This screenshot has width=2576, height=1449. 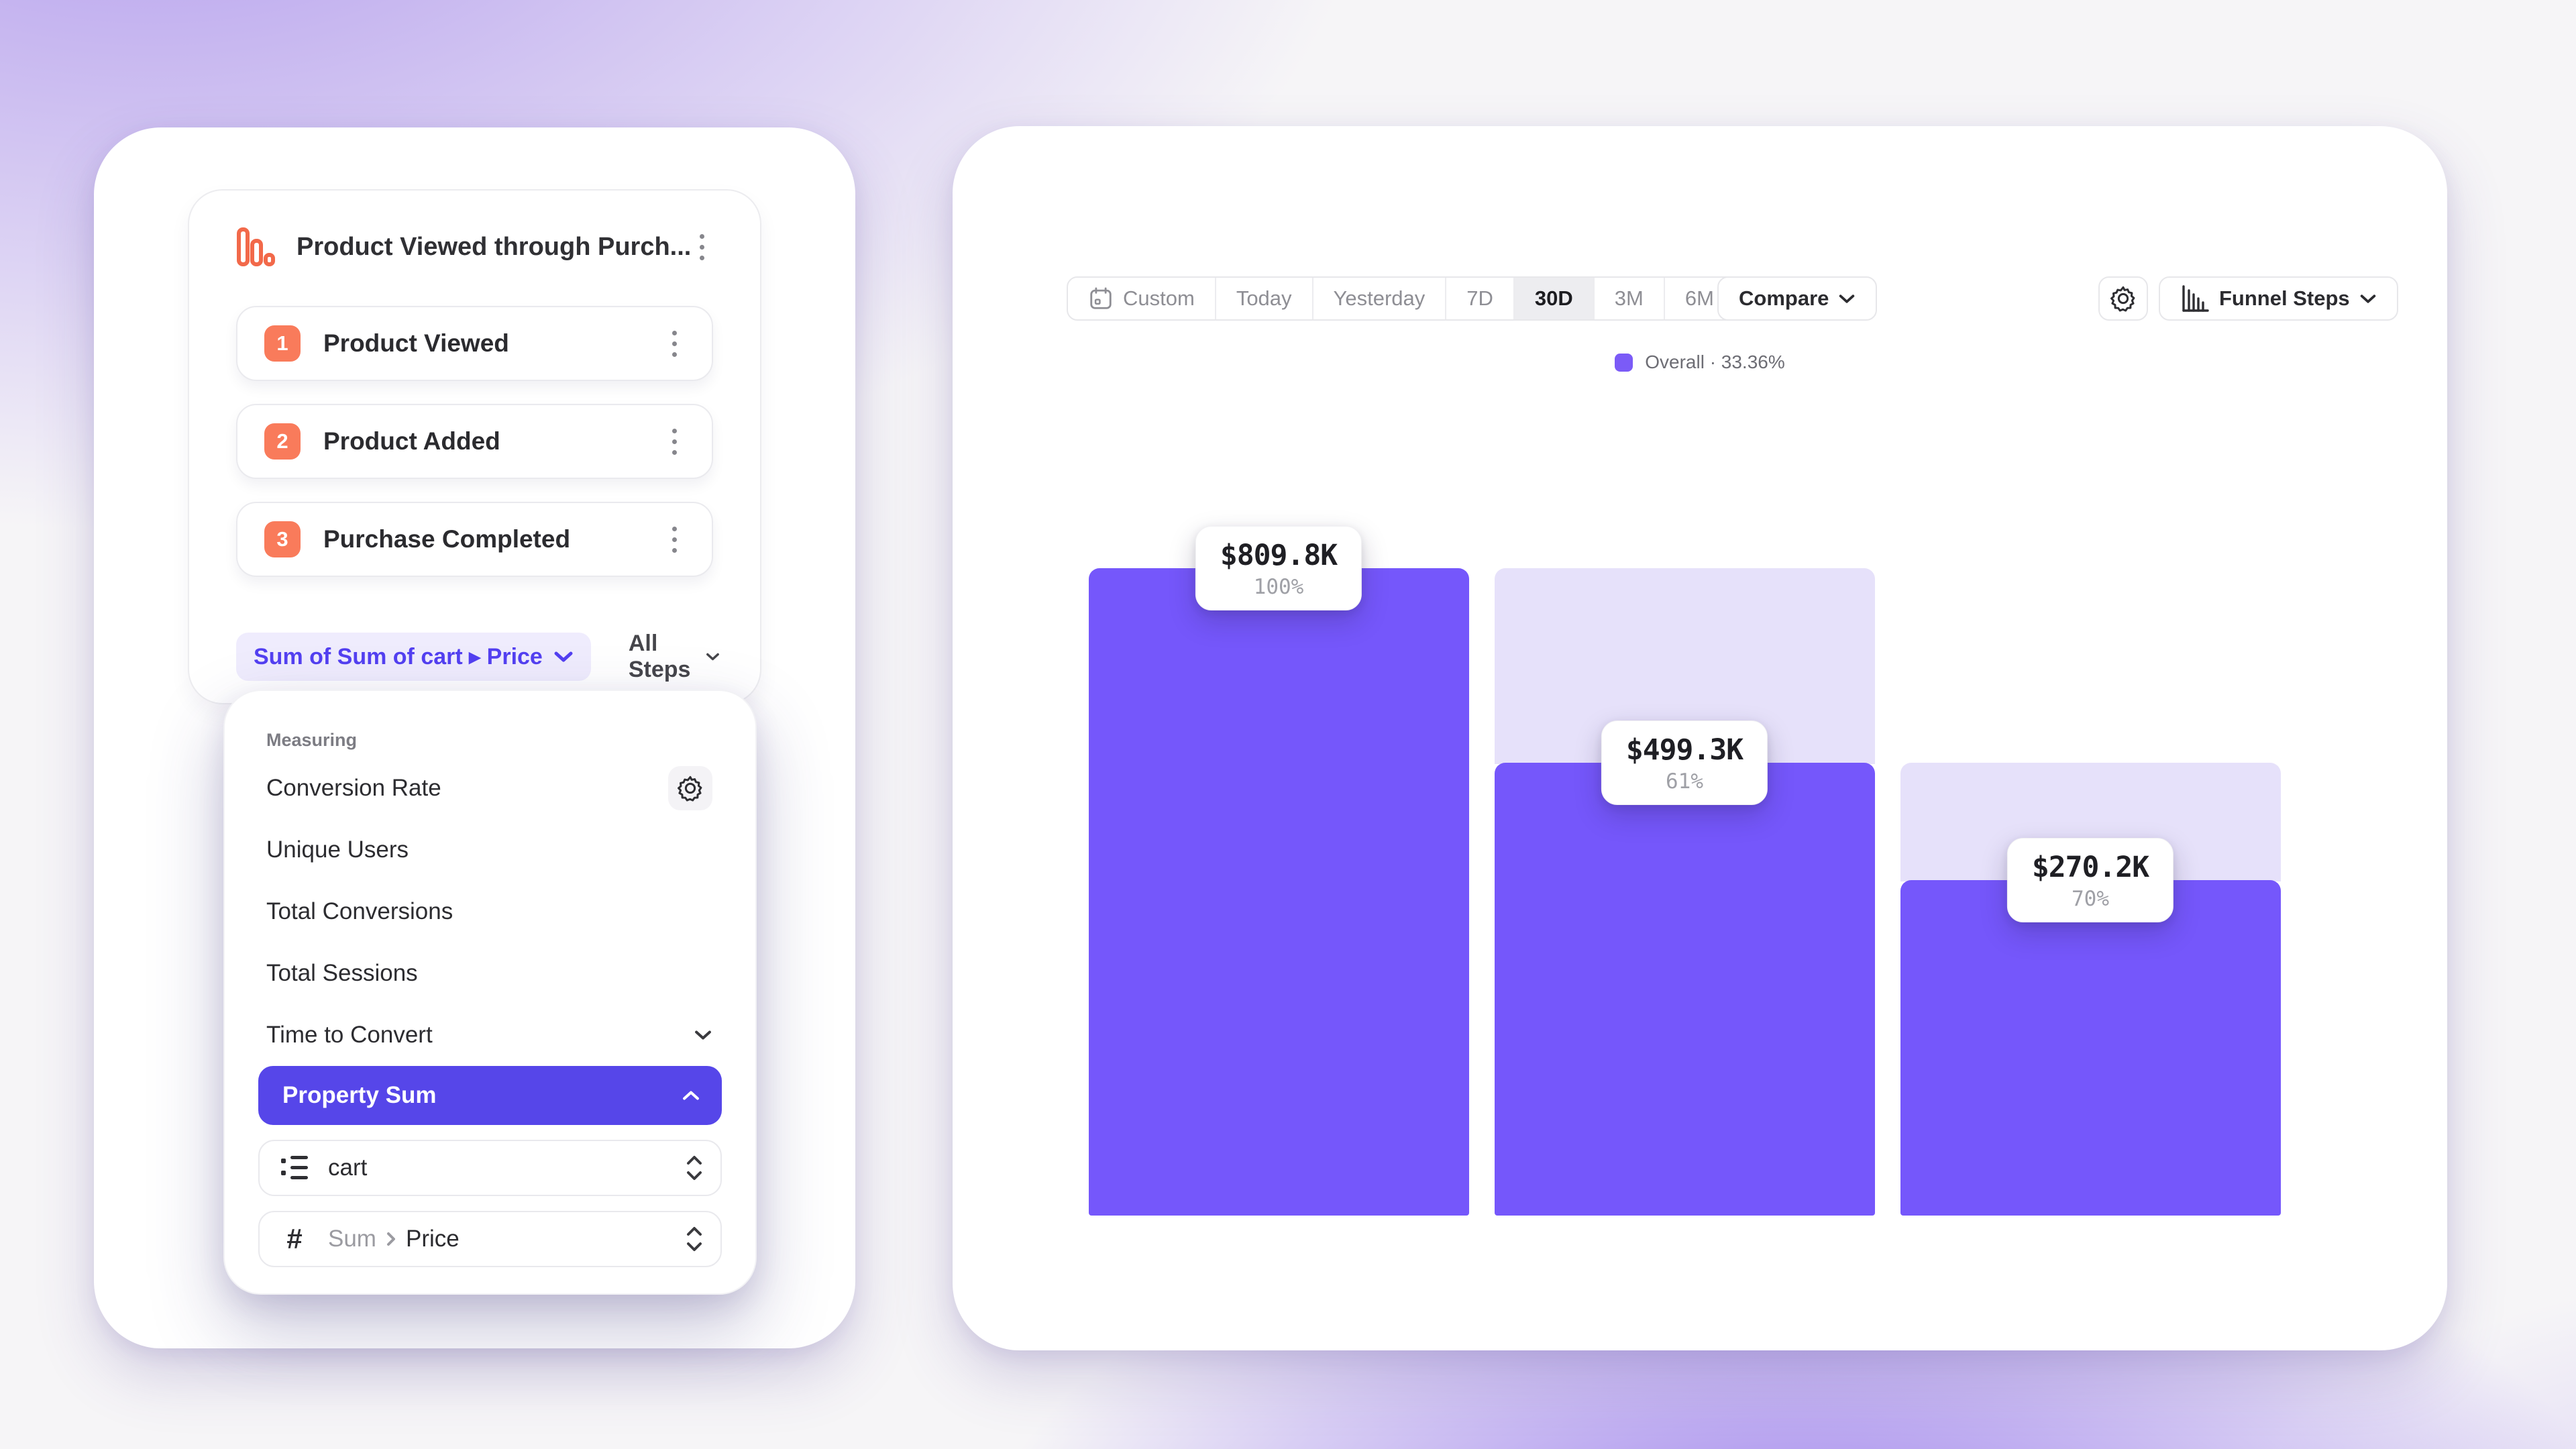 I want to click on range-today: Today, so click(x=1264, y=298).